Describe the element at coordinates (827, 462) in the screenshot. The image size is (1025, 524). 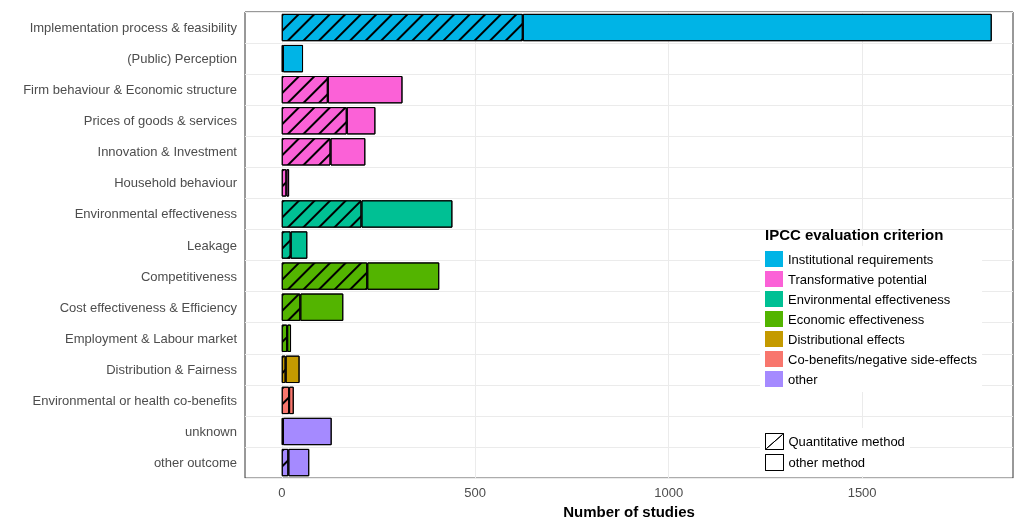
I see `legend-label: other method` at that location.